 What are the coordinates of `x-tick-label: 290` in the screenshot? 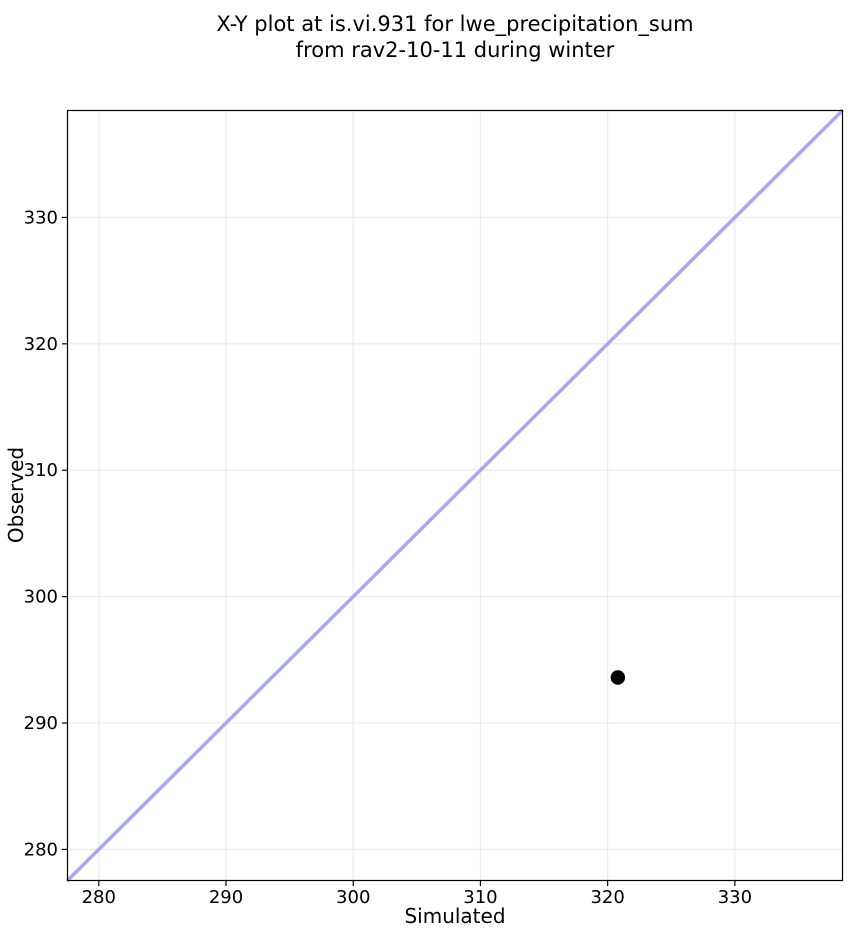 It's located at (226, 897).